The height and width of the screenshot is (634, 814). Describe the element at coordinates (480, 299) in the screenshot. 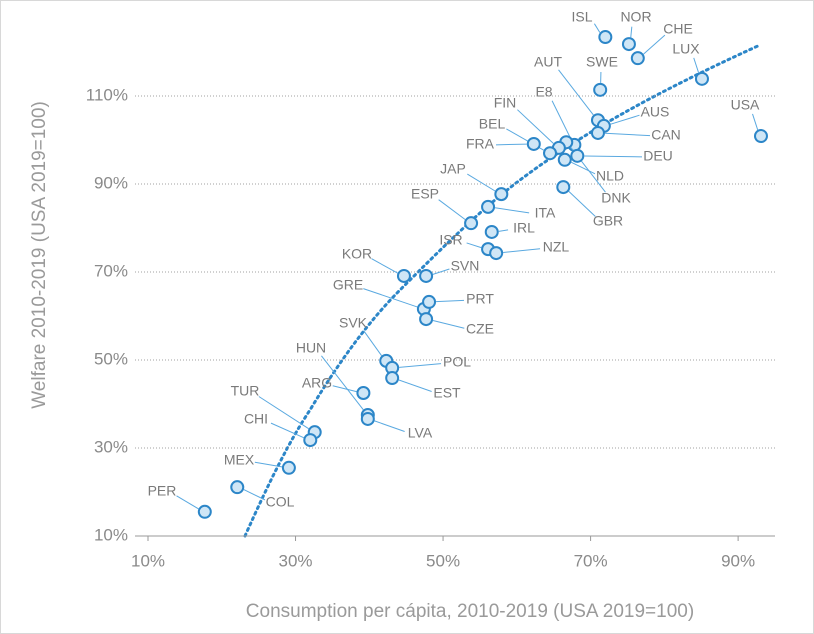

I see `point-label: PRT` at that location.